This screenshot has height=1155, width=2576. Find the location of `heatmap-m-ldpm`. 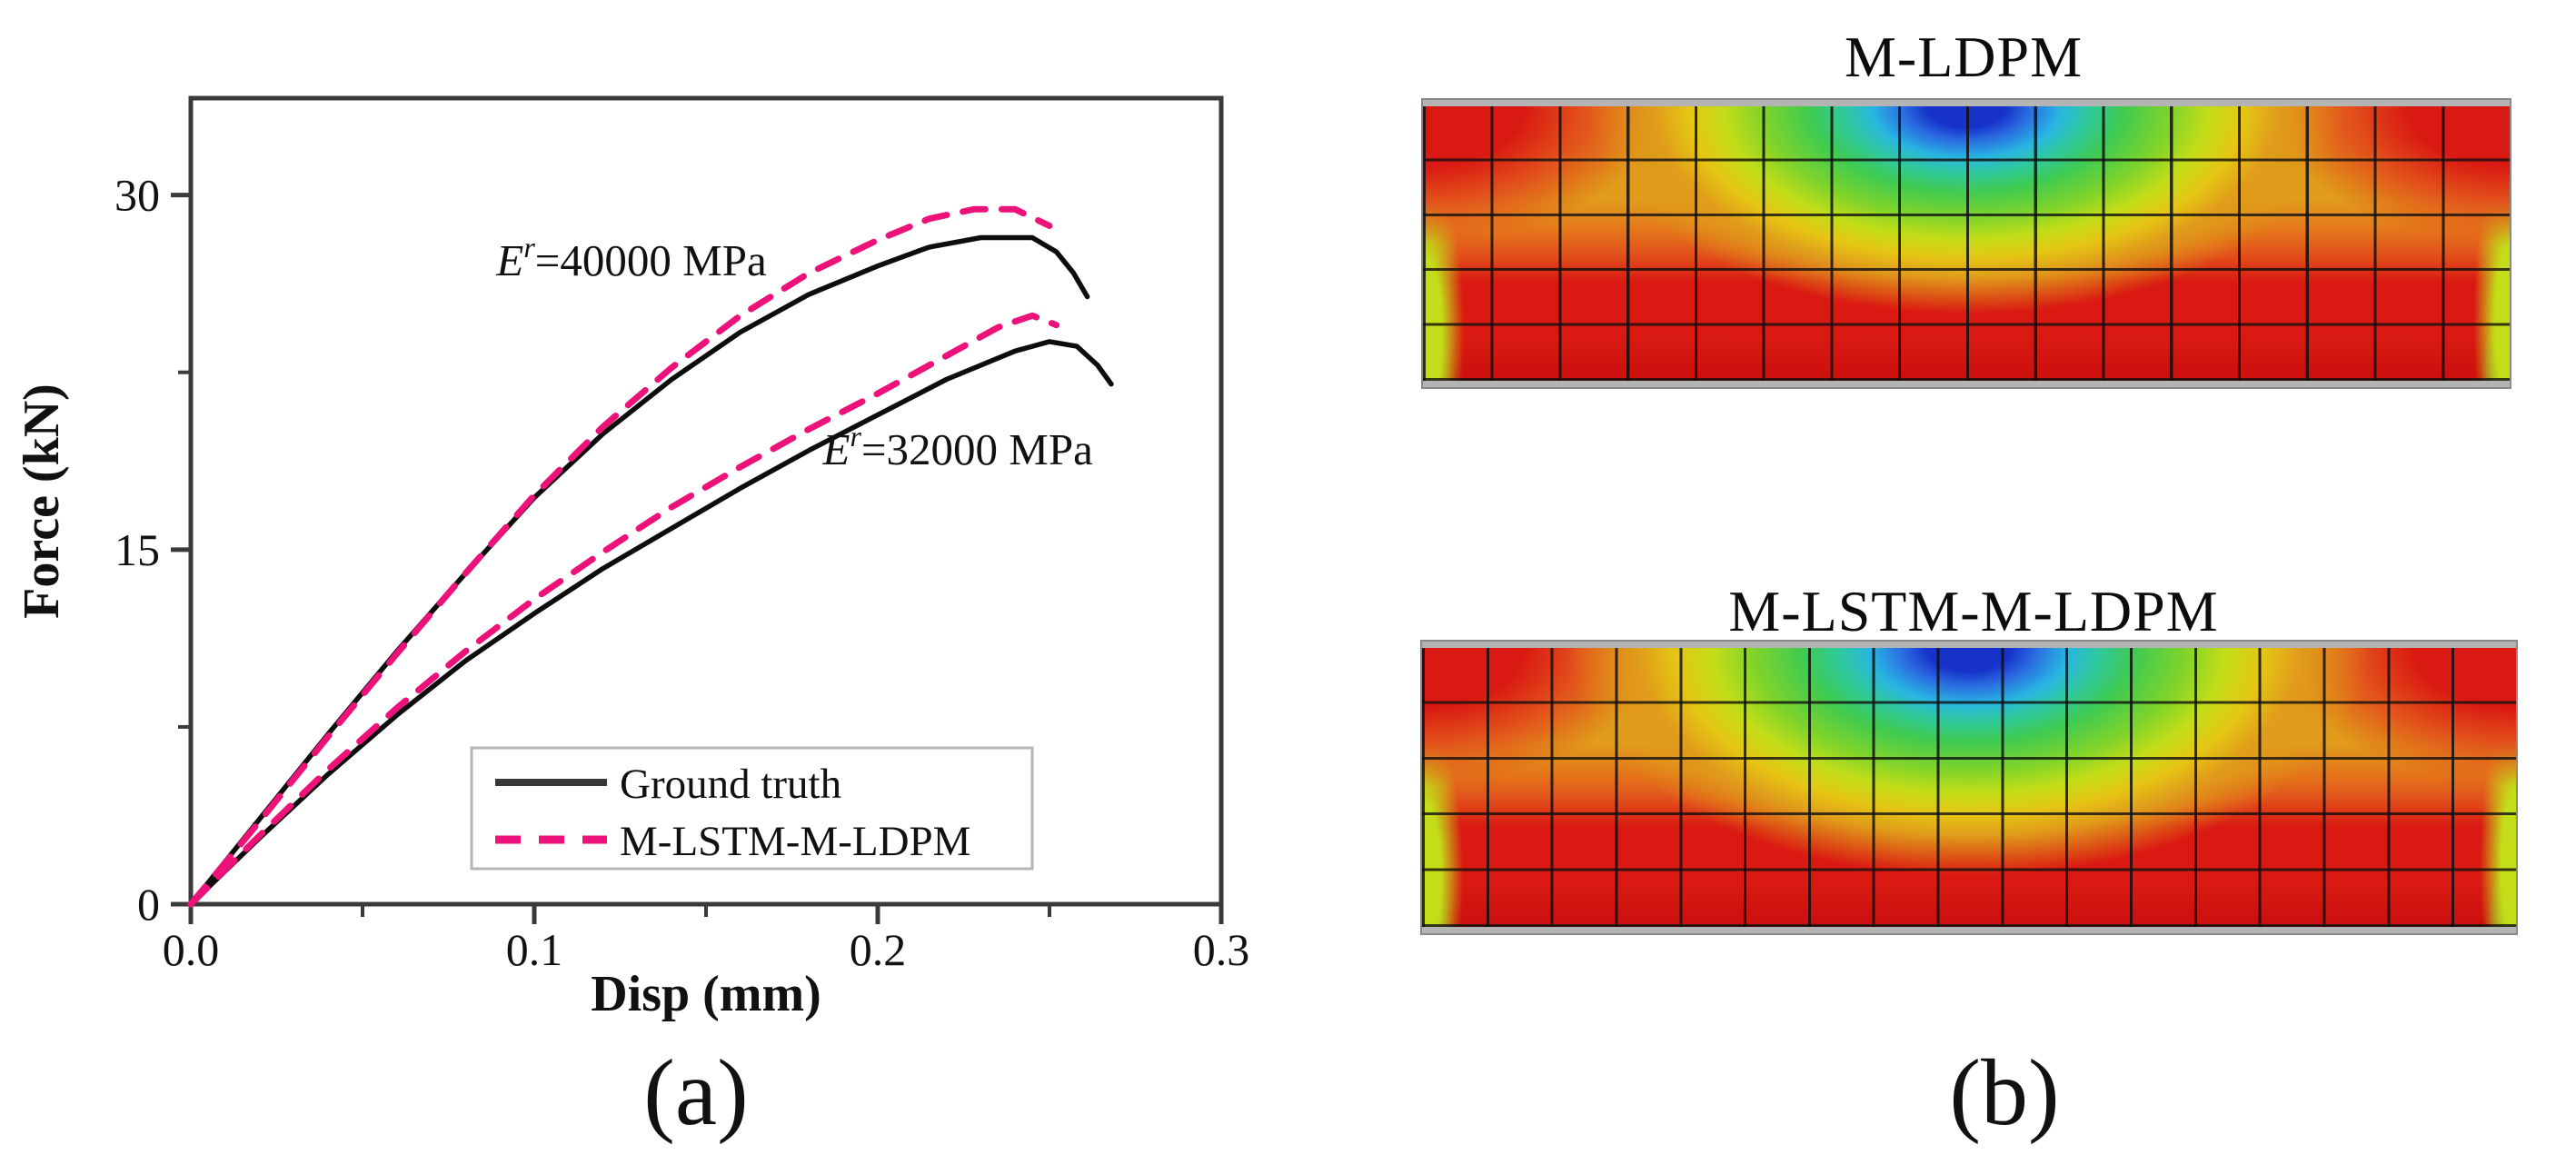

heatmap-m-ldpm is located at coordinates (1966, 243).